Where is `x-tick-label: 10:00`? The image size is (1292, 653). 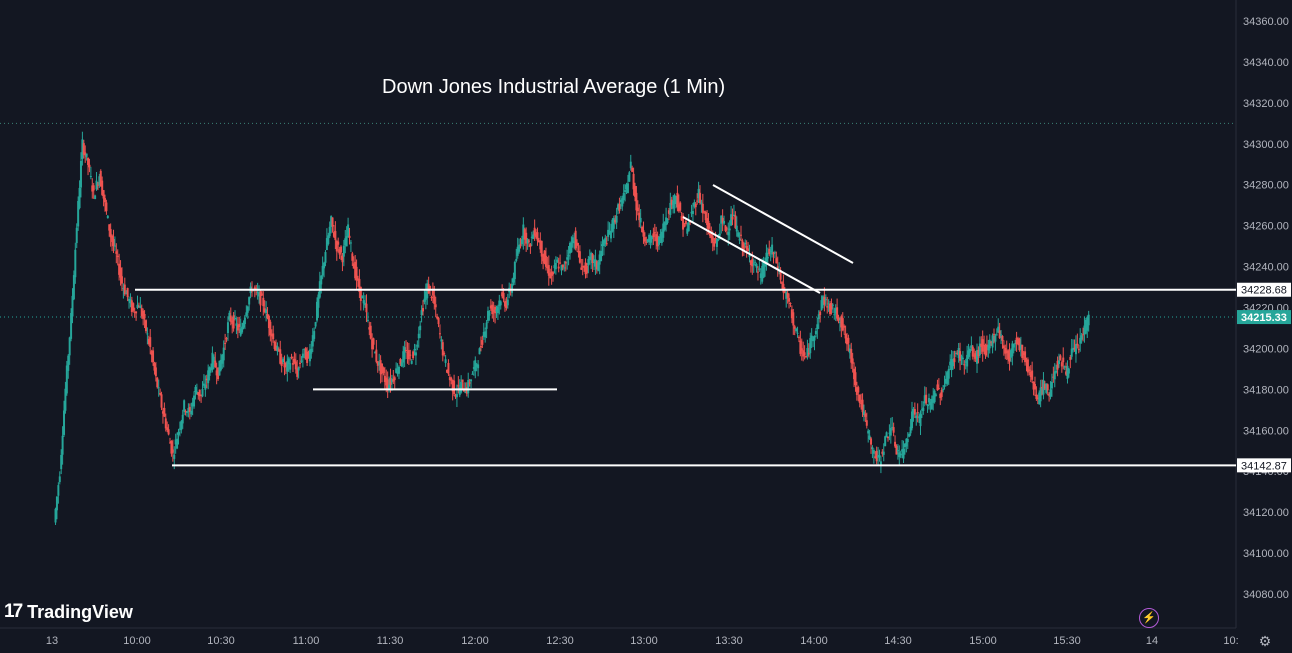 x-tick-label: 10:00 is located at coordinates (137, 641).